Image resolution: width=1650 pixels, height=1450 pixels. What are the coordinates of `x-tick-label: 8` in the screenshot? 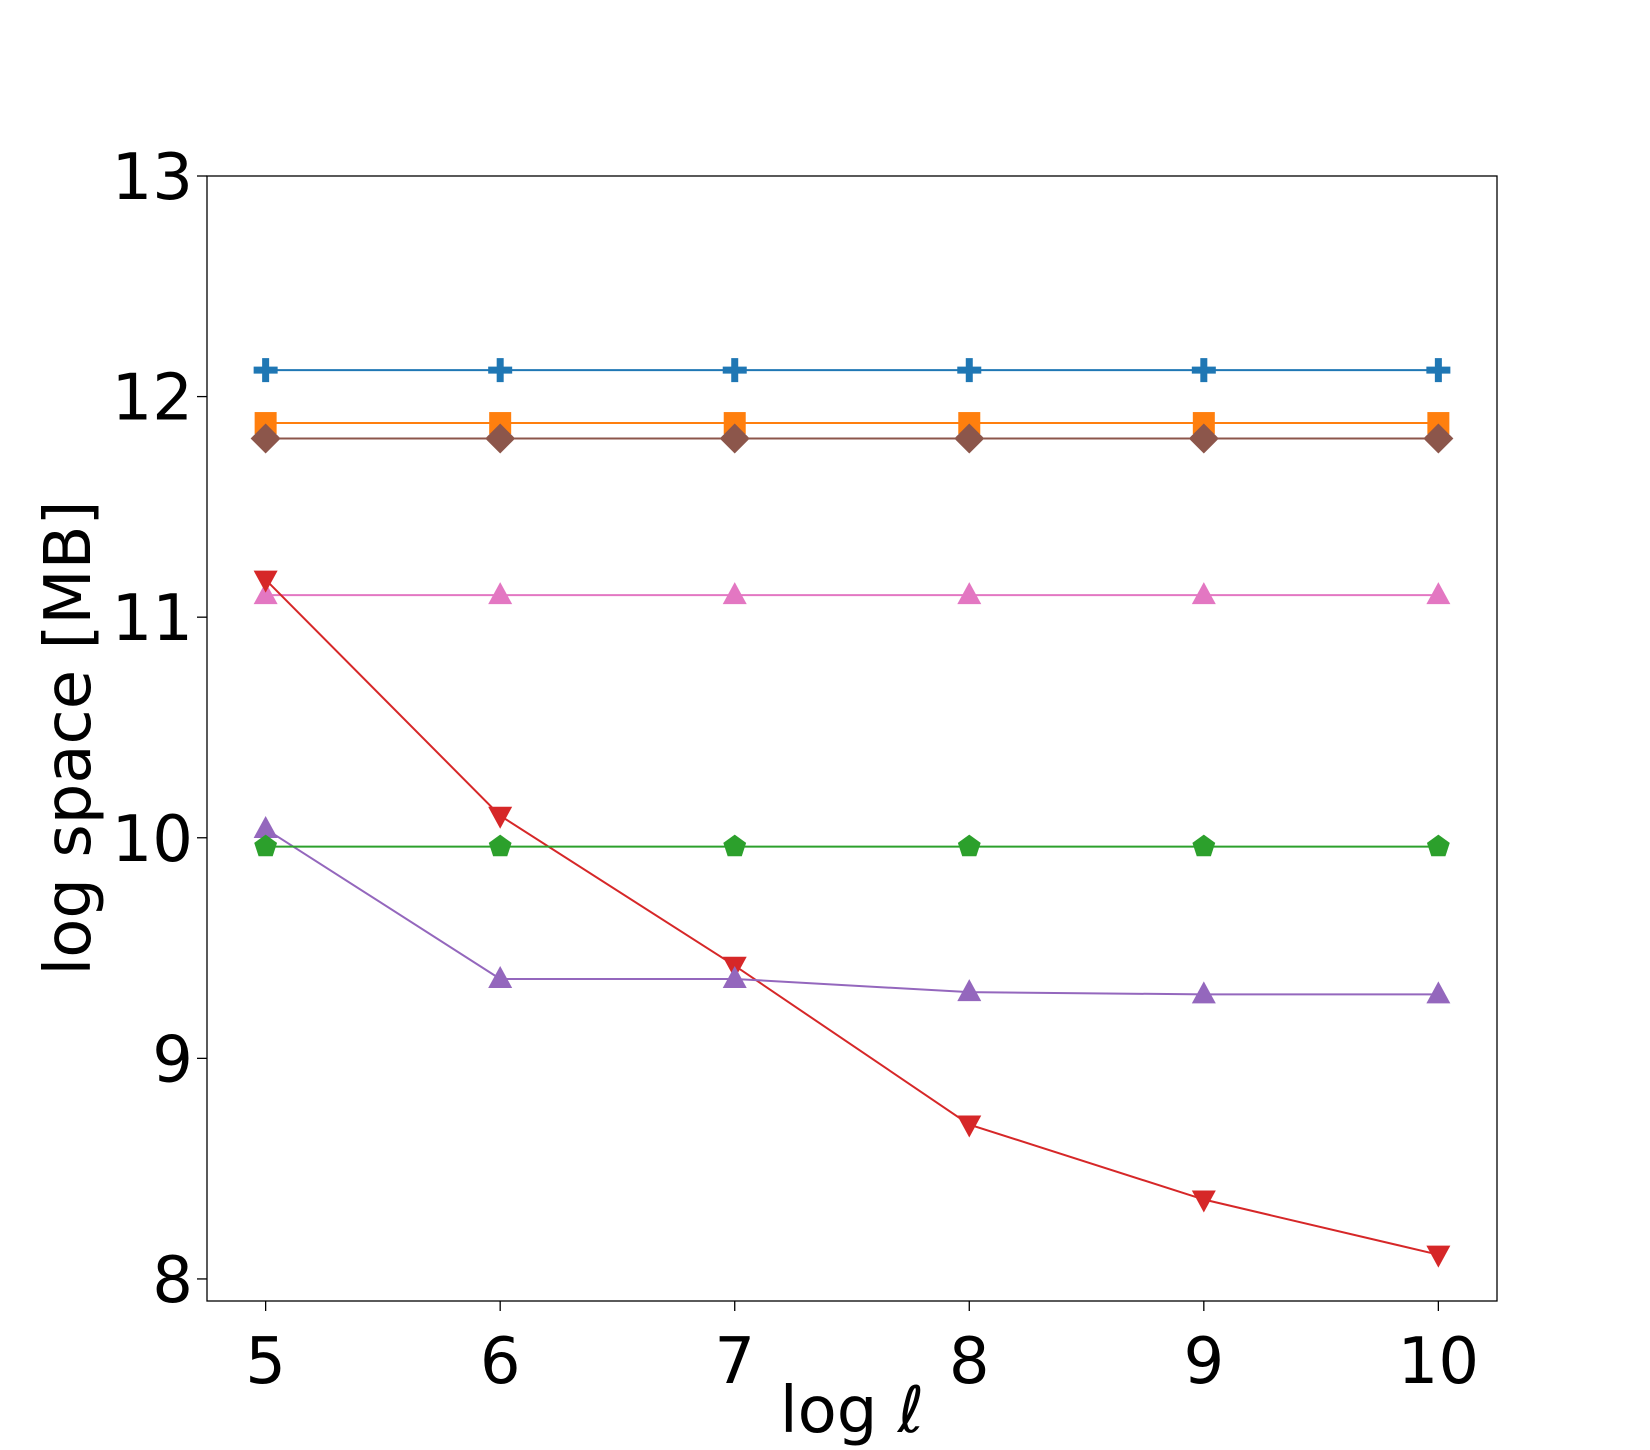 It's located at (969, 1362).